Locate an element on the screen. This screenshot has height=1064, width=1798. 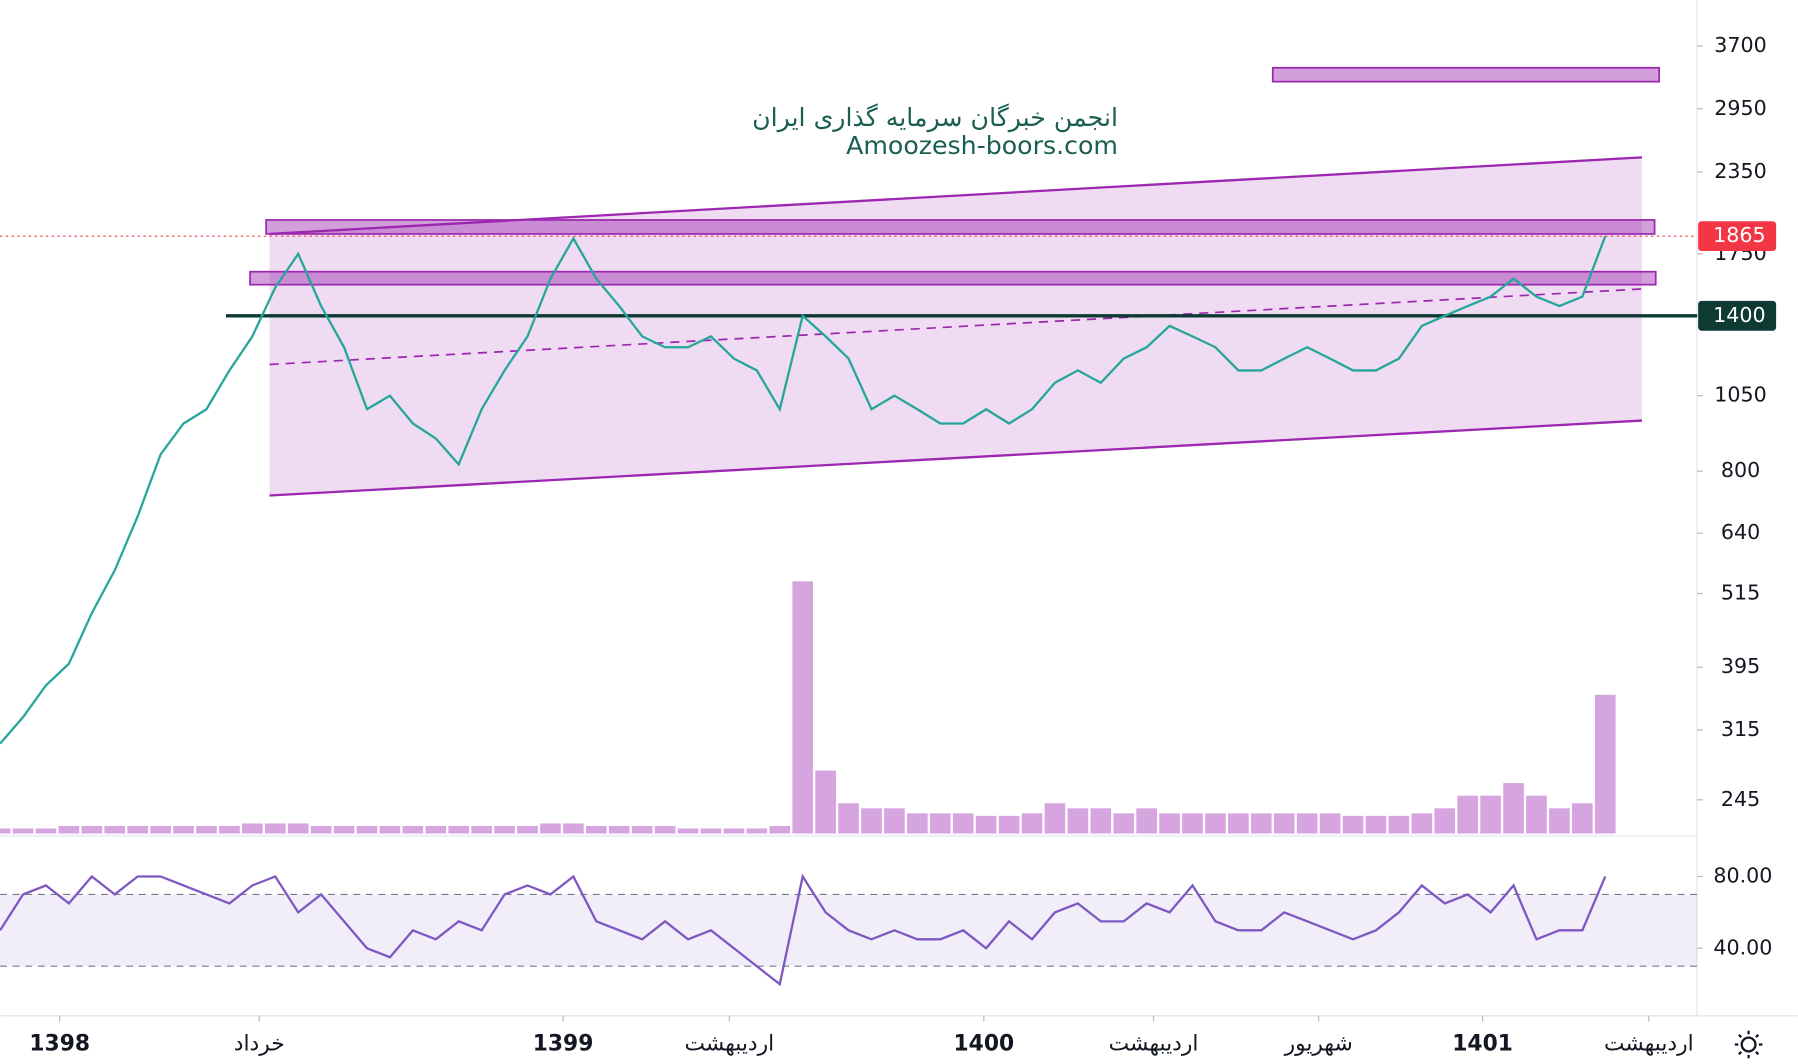
y-tick-label: 515 is located at coordinates (1740, 593).